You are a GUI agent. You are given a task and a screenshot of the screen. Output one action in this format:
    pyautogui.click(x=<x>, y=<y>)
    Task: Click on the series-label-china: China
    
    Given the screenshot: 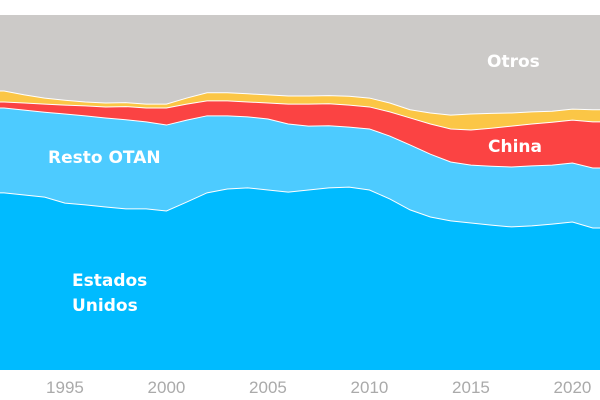 What is the action you would take?
    pyautogui.click(x=515, y=147)
    